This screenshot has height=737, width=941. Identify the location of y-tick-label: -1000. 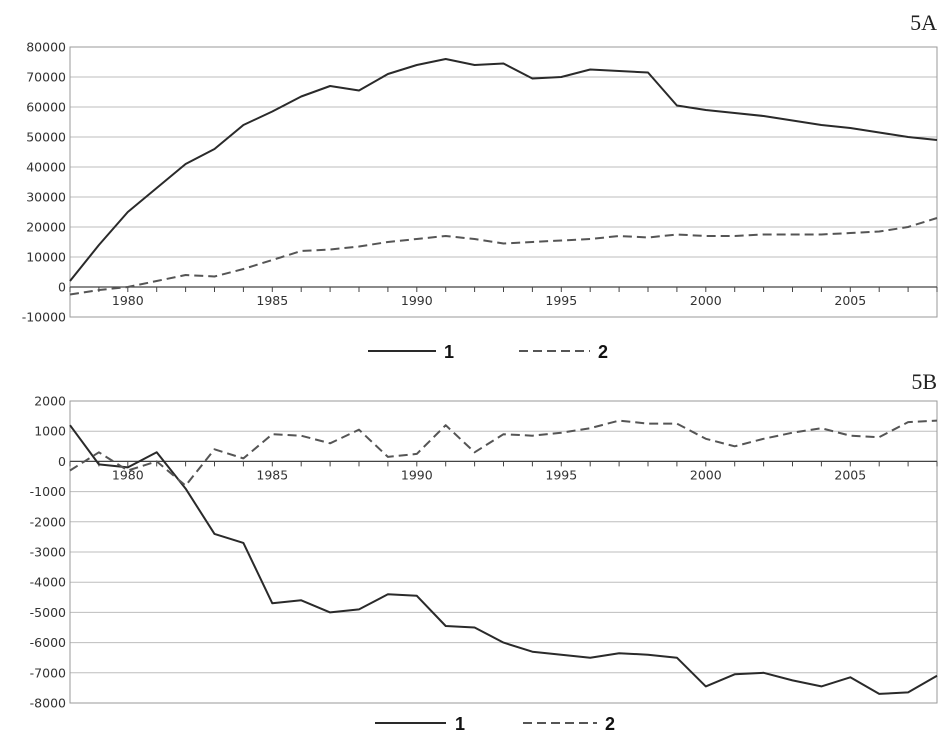
(48, 491).